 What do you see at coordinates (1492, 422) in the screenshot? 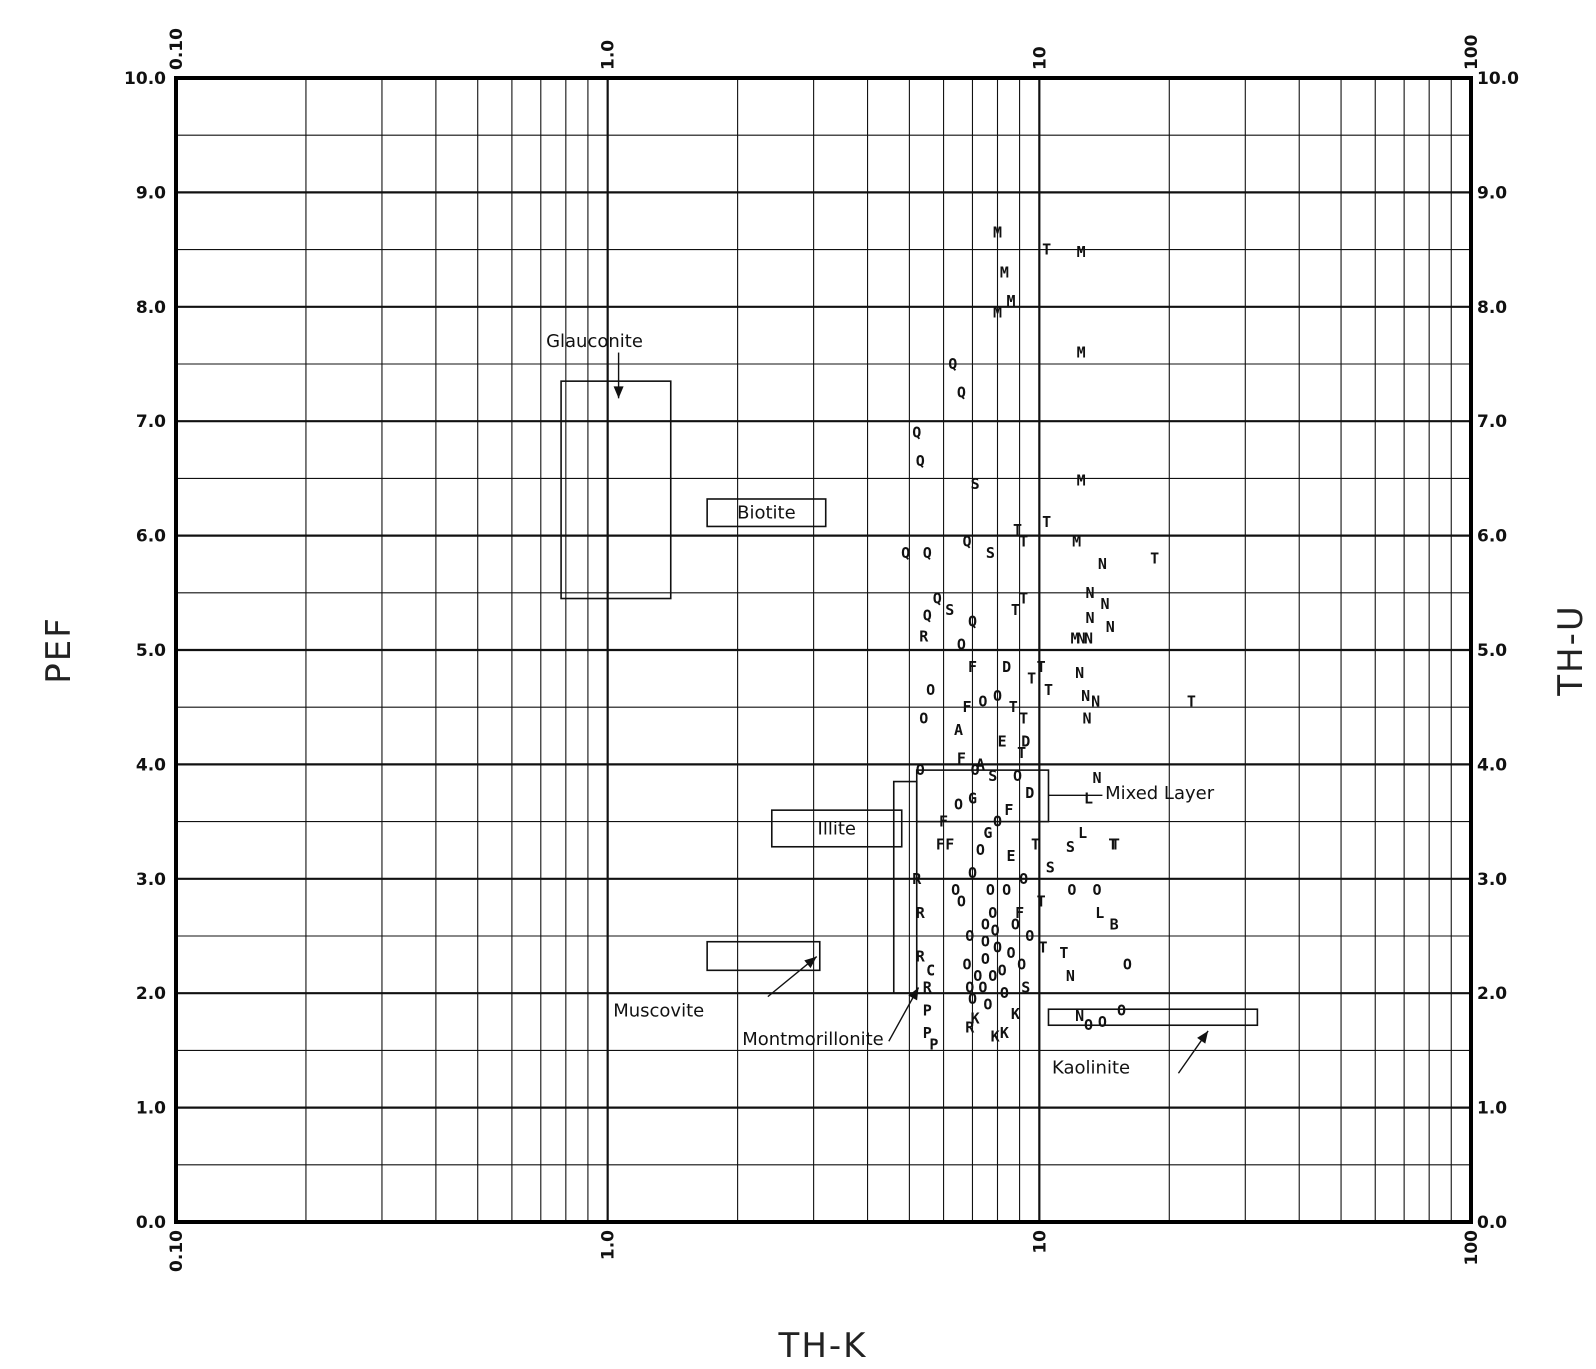
I see `y2-tick-label: 7.0` at bounding box center [1492, 422].